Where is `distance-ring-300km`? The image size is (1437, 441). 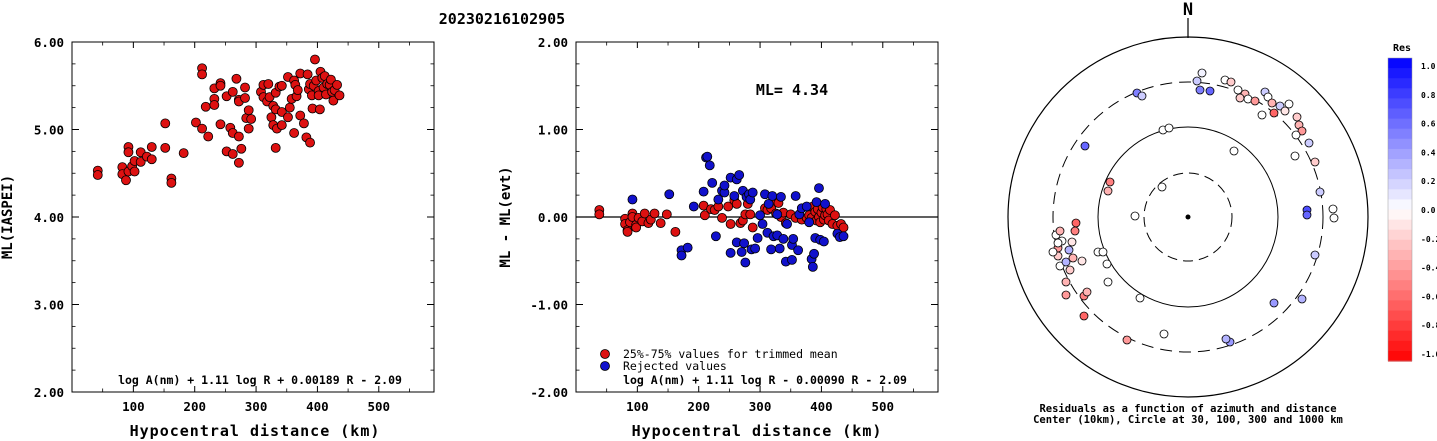
distance-ring-300km is located at coordinates (1188, 217).